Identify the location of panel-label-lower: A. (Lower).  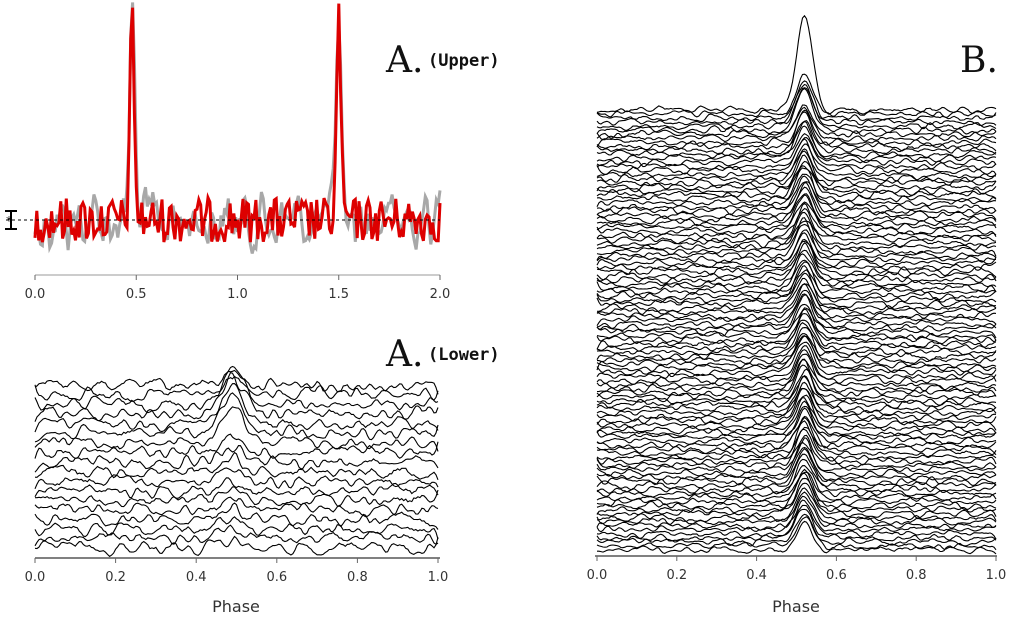
(442, 354).